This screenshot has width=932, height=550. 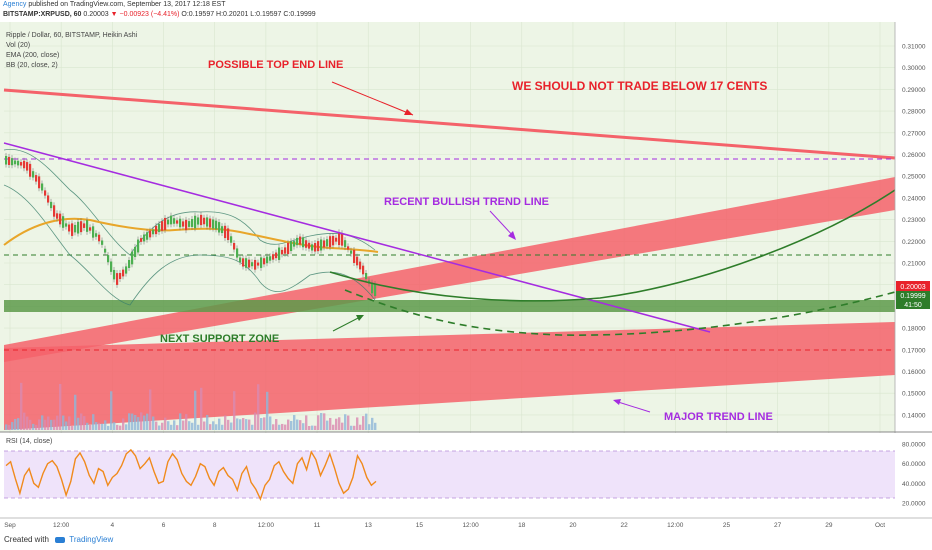 What do you see at coordinates (914, 112) in the screenshot?
I see `price-tick-label: 0.28000` at bounding box center [914, 112].